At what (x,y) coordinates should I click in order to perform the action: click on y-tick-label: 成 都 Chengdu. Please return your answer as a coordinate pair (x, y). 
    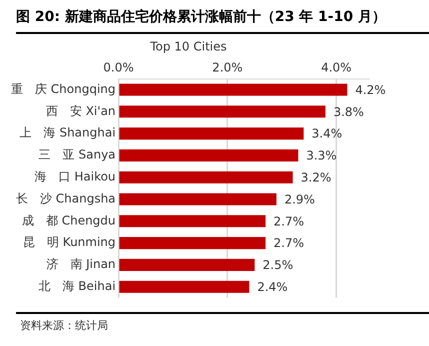
    Looking at the image, I should click on (69, 220).